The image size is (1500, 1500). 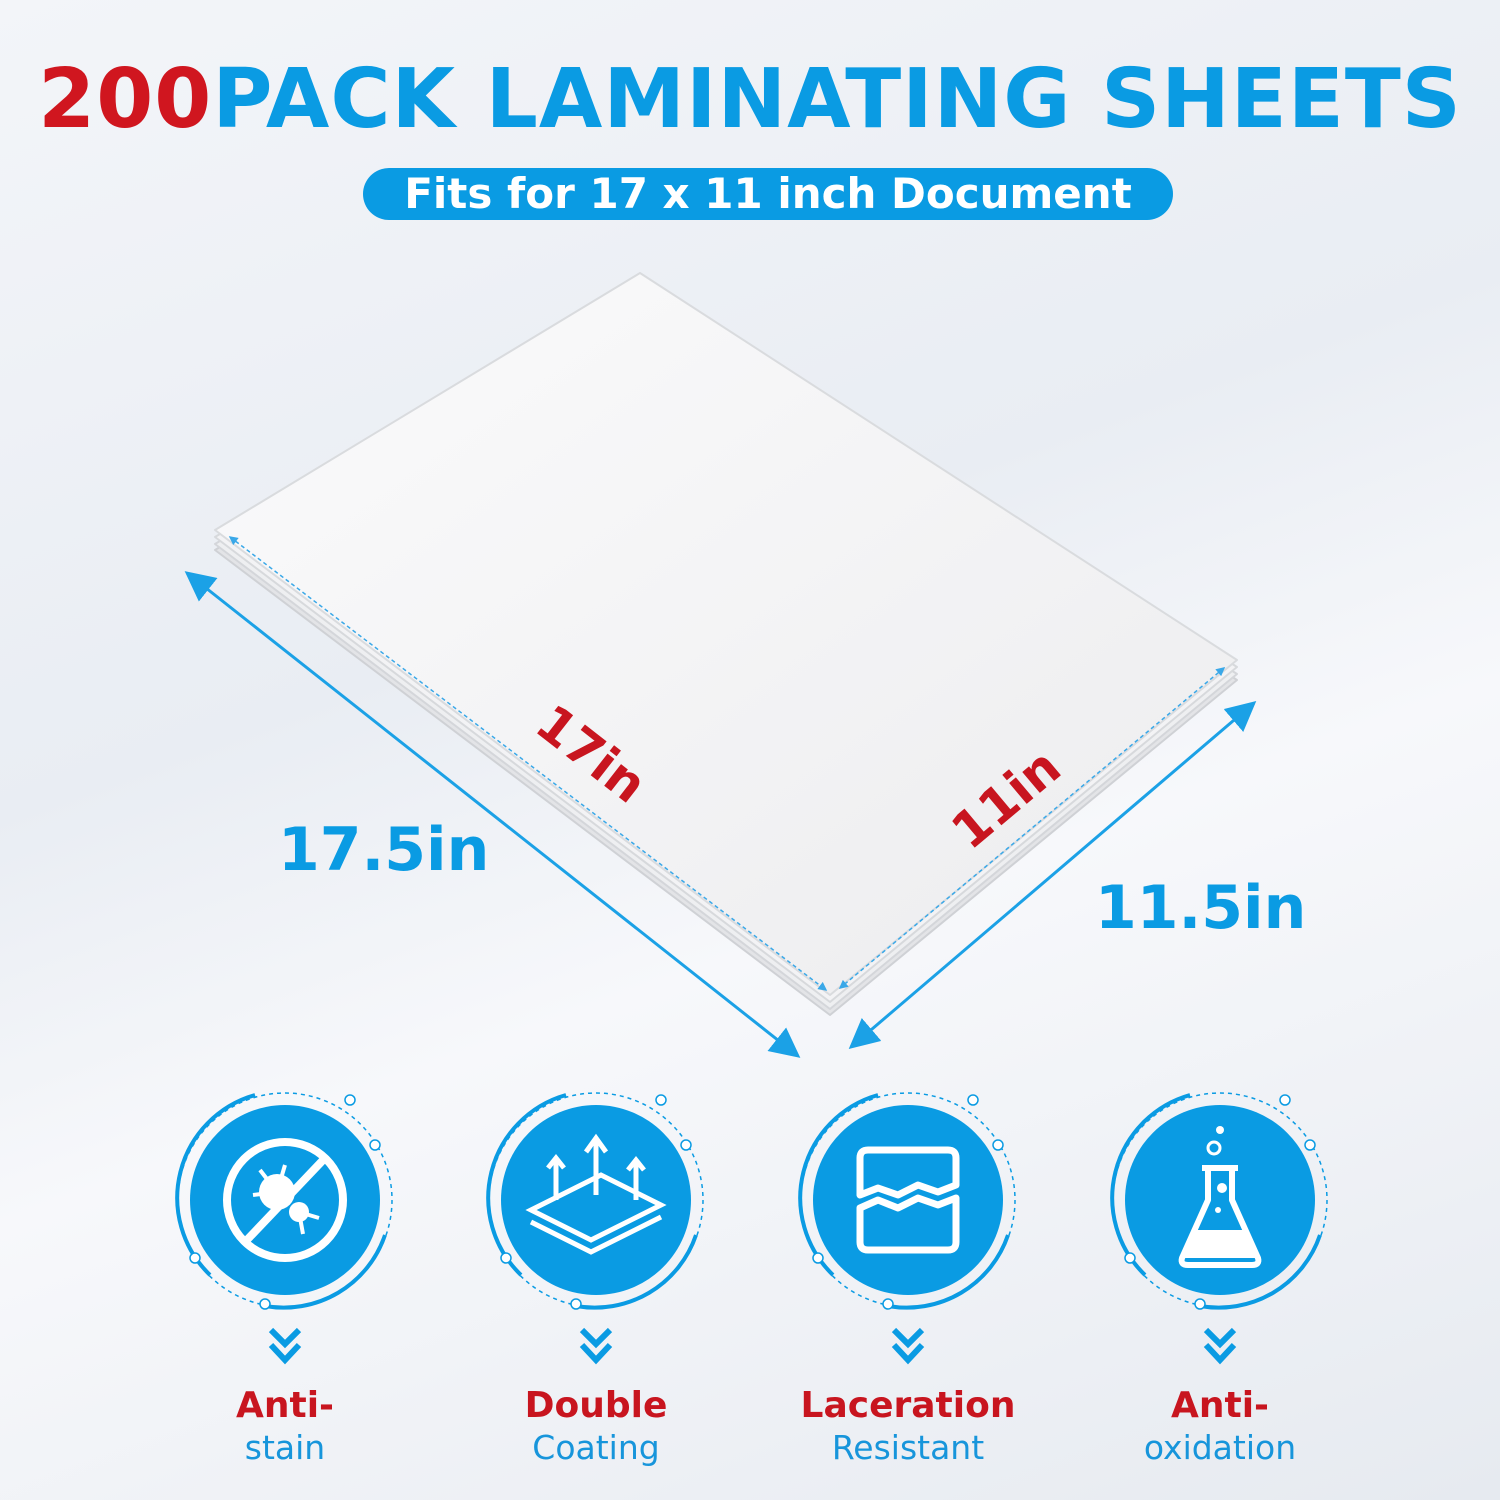 I want to click on feature-title: Double, so click(x=596, y=1405).